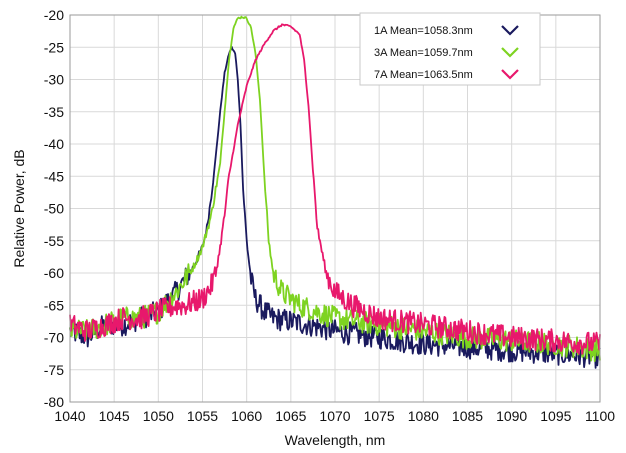  Describe the element at coordinates (335, 440) in the screenshot. I see `x-axis-title: Wavelength, nm` at that location.